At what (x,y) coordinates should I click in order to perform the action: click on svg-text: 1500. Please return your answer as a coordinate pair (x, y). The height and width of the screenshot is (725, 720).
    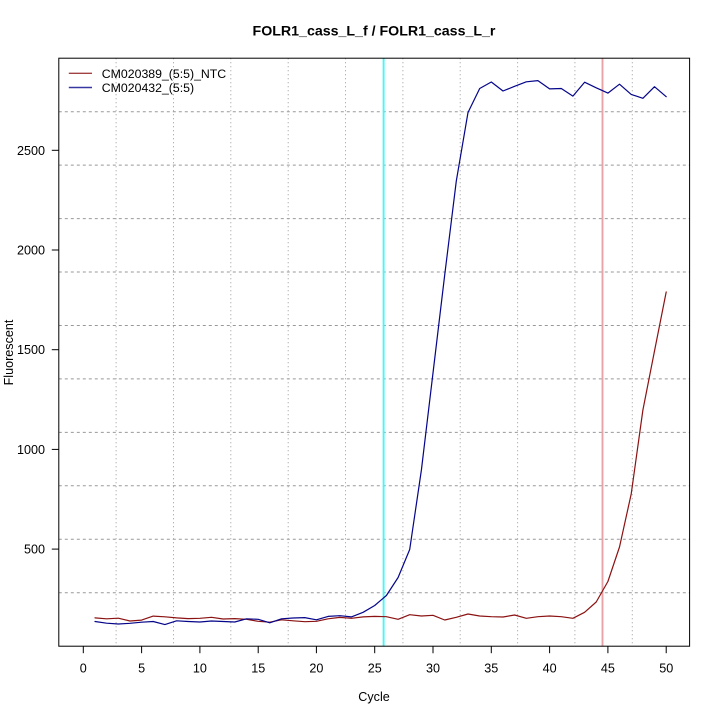
    Looking at the image, I should click on (31, 350).